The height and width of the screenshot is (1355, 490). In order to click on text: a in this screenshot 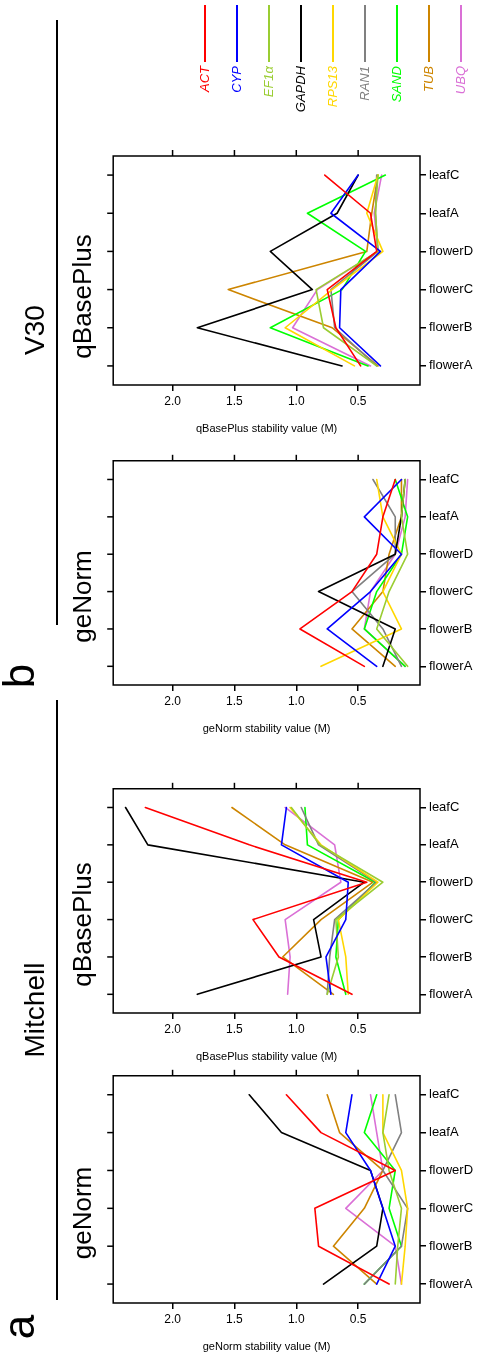, I will do `click(22, 1327)`.